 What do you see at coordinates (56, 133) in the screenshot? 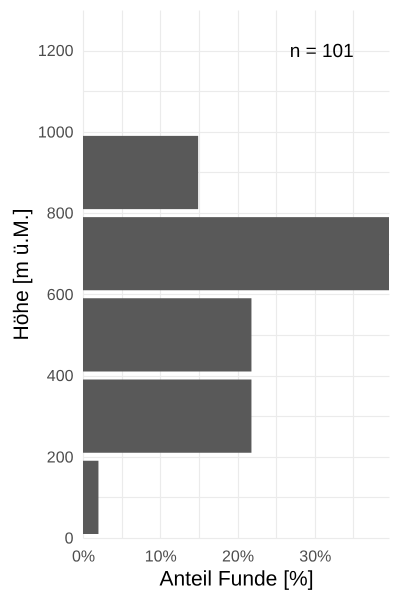
I see `y-tick-label: 1000` at bounding box center [56, 133].